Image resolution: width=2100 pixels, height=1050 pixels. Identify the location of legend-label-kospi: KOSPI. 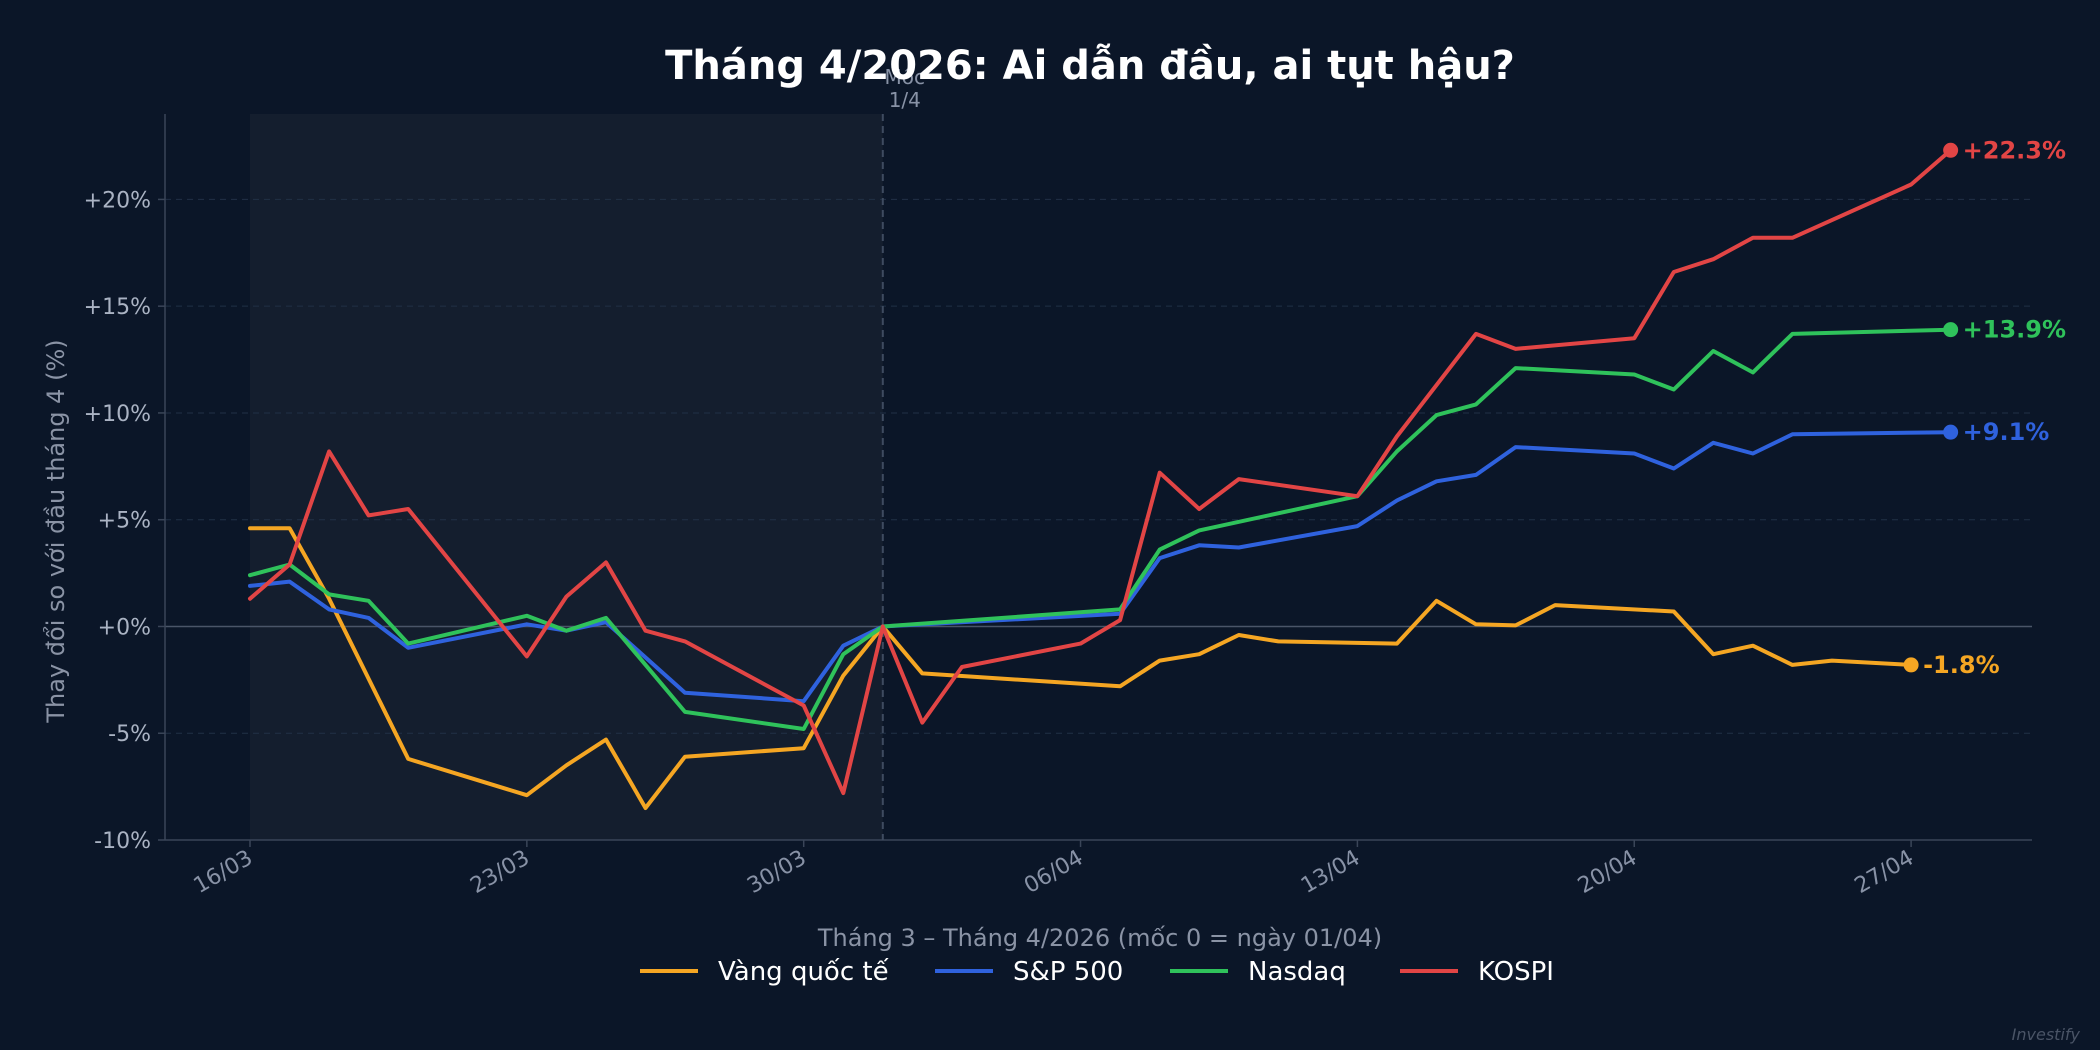
(1516, 972).